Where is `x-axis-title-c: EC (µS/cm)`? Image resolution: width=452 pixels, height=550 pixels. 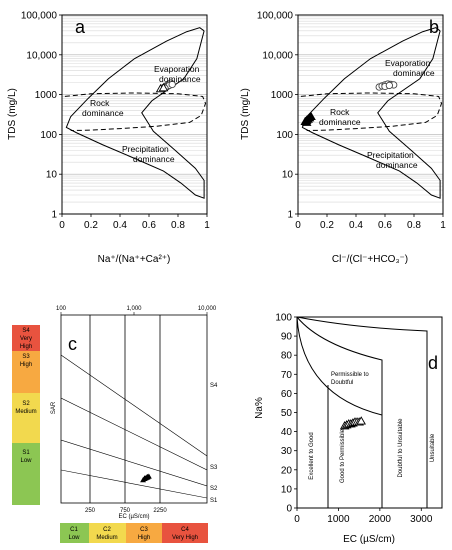
x-axis-title-c: EC (µS/cm) is located at coordinates (133, 517).